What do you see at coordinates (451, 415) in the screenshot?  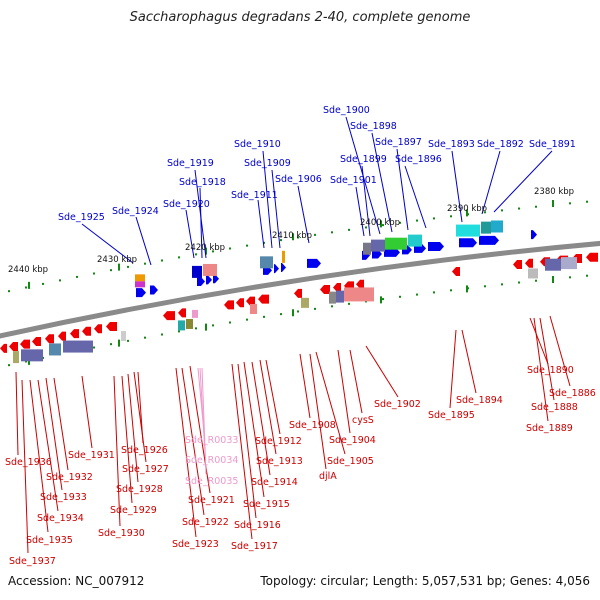 I see `gene-label-sde-1895: Sde_1895` at bounding box center [451, 415].